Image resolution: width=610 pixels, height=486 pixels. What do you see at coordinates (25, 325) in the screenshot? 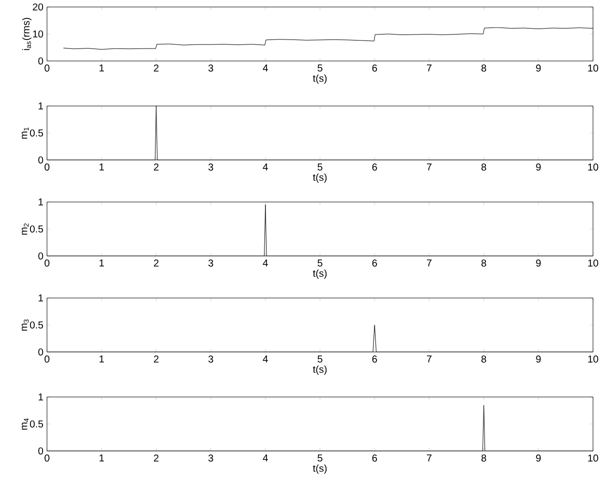
I see `y-axis-title: m$_{3}$` at bounding box center [25, 325].